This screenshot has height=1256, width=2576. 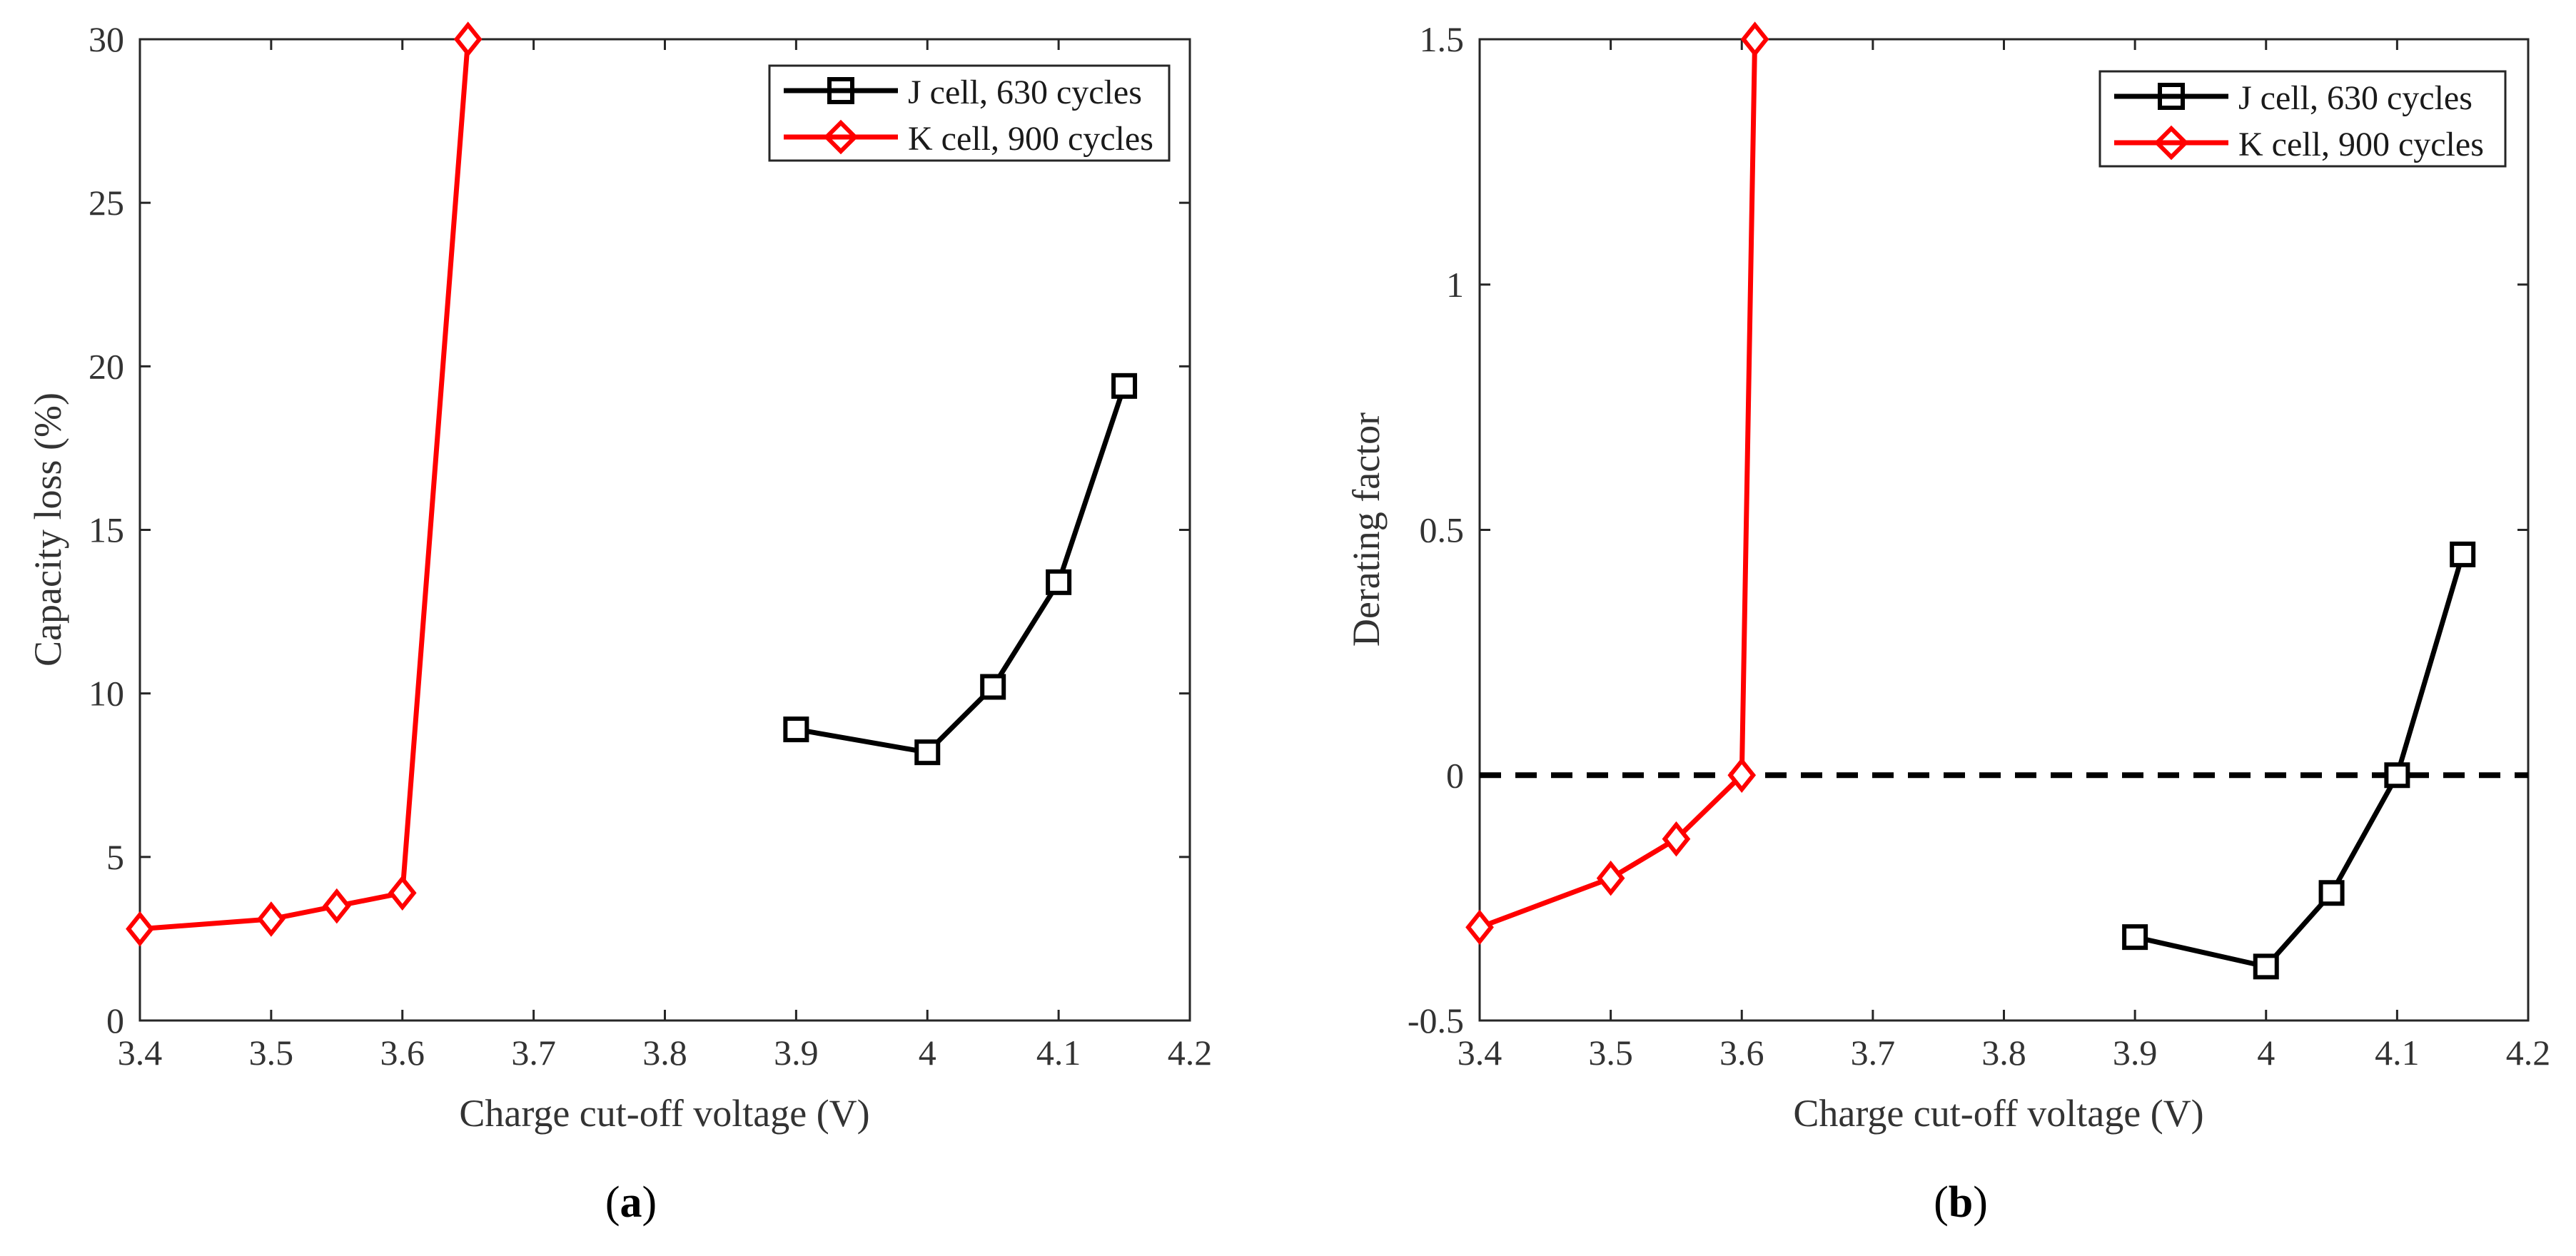 What do you see at coordinates (1442, 39) in the screenshot?
I see `panel-b-y-tick-label: 1.5` at bounding box center [1442, 39].